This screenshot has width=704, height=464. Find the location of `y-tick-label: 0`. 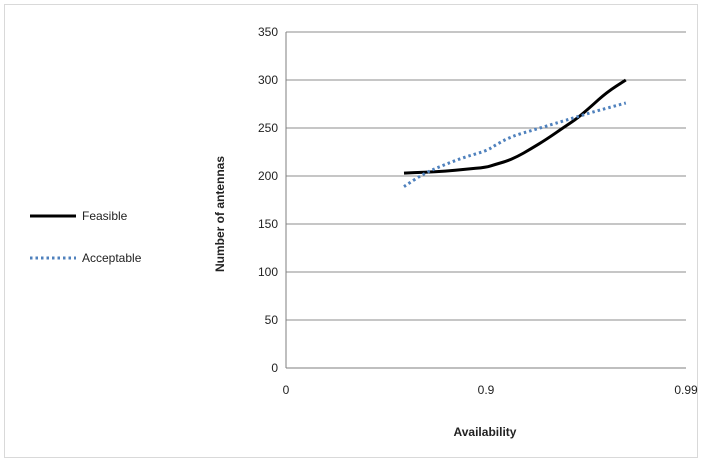

y-tick-label: 0 is located at coordinates (274, 368).